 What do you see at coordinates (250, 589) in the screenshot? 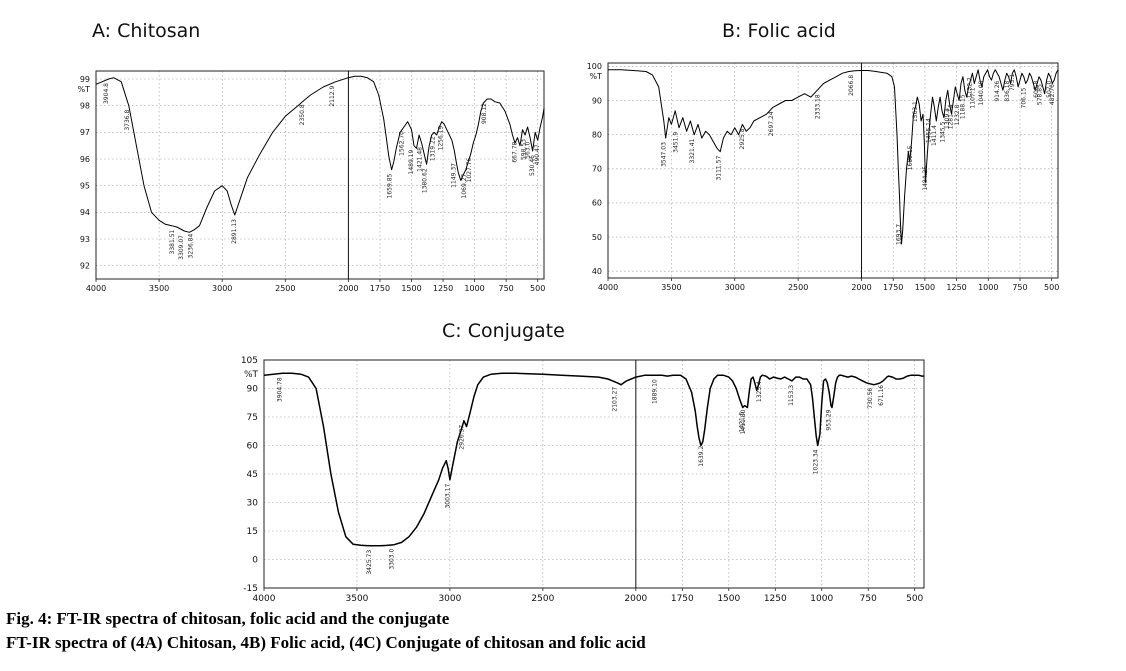
I see `y-tick-label: -15` at bounding box center [250, 589].